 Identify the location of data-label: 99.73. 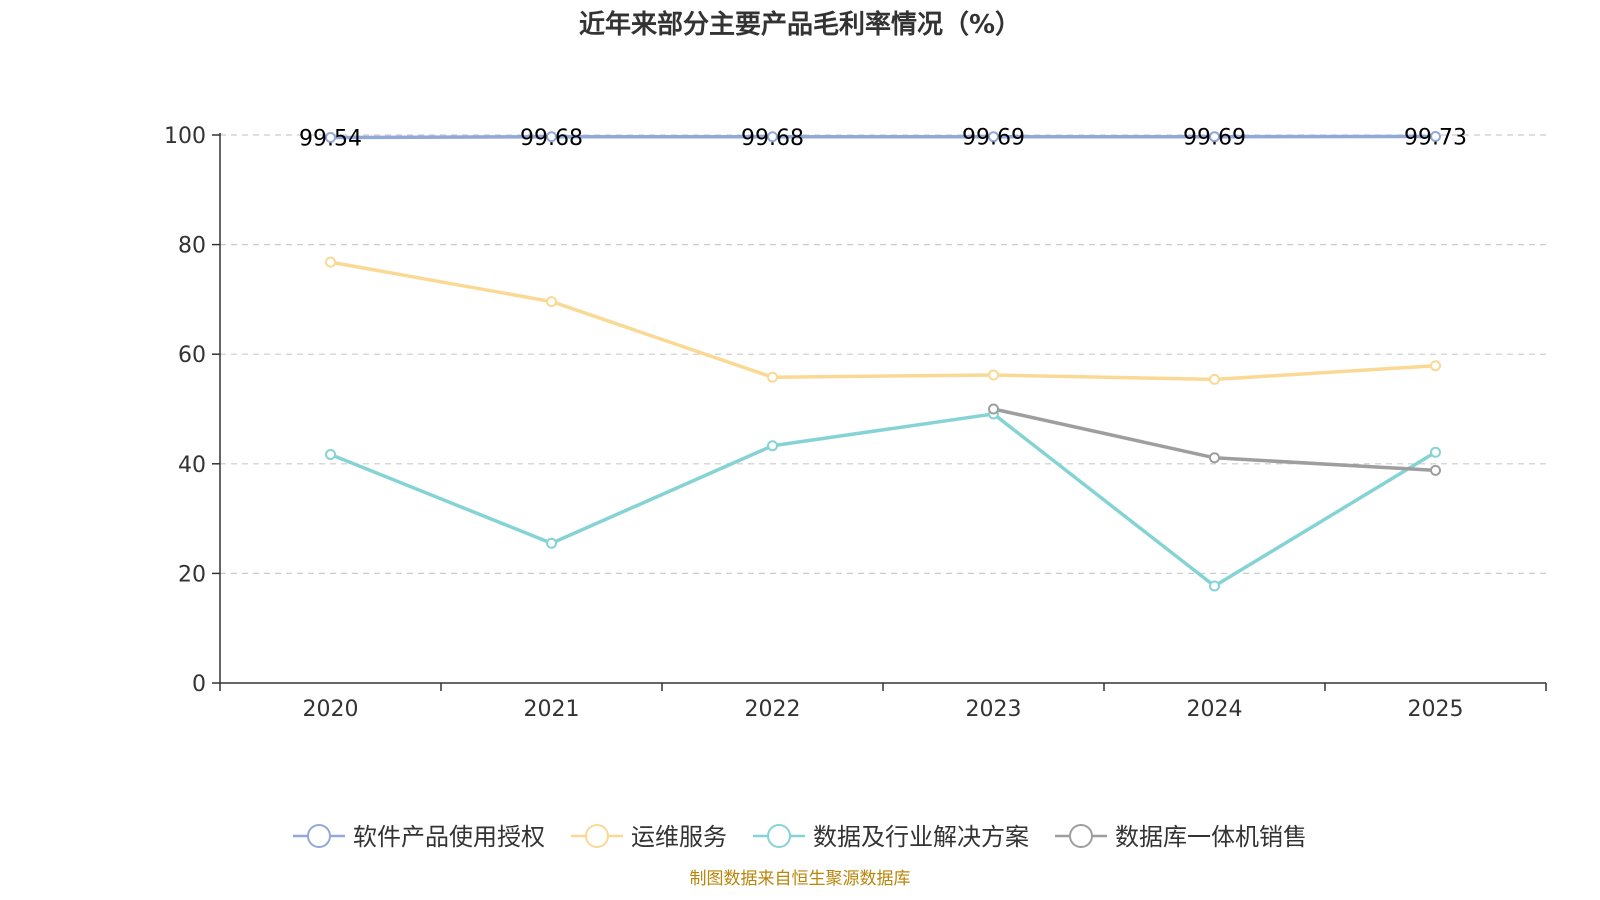
(1435, 137).